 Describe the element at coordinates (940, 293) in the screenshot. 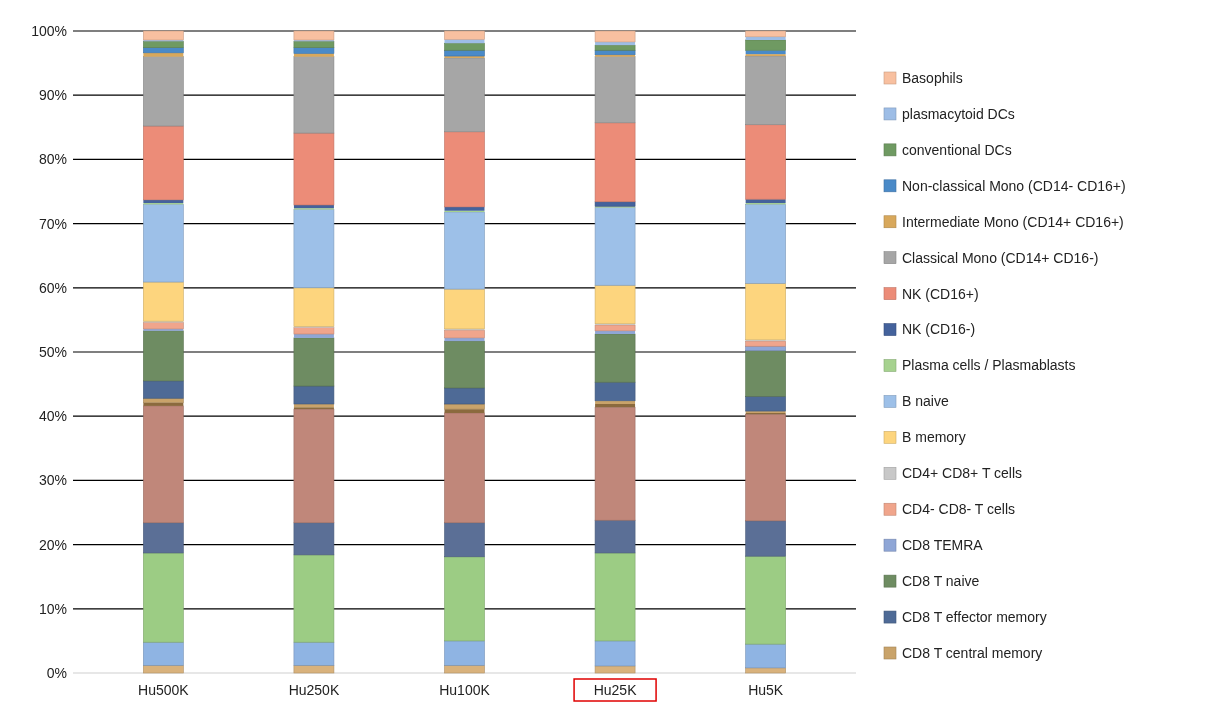

I see `legend-label: NK (CD16+)` at that location.